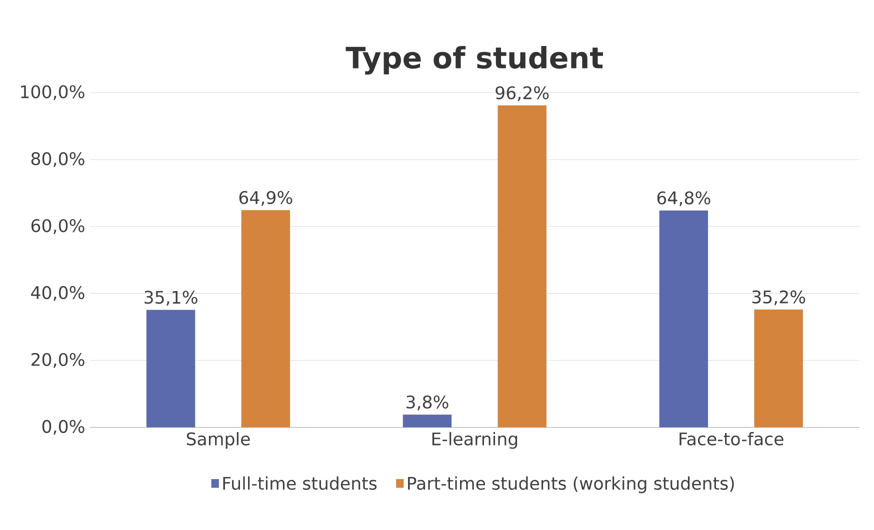 Image resolution: width=874 pixels, height=530 pixels. I want to click on data-label: 35,2%, so click(779, 298).